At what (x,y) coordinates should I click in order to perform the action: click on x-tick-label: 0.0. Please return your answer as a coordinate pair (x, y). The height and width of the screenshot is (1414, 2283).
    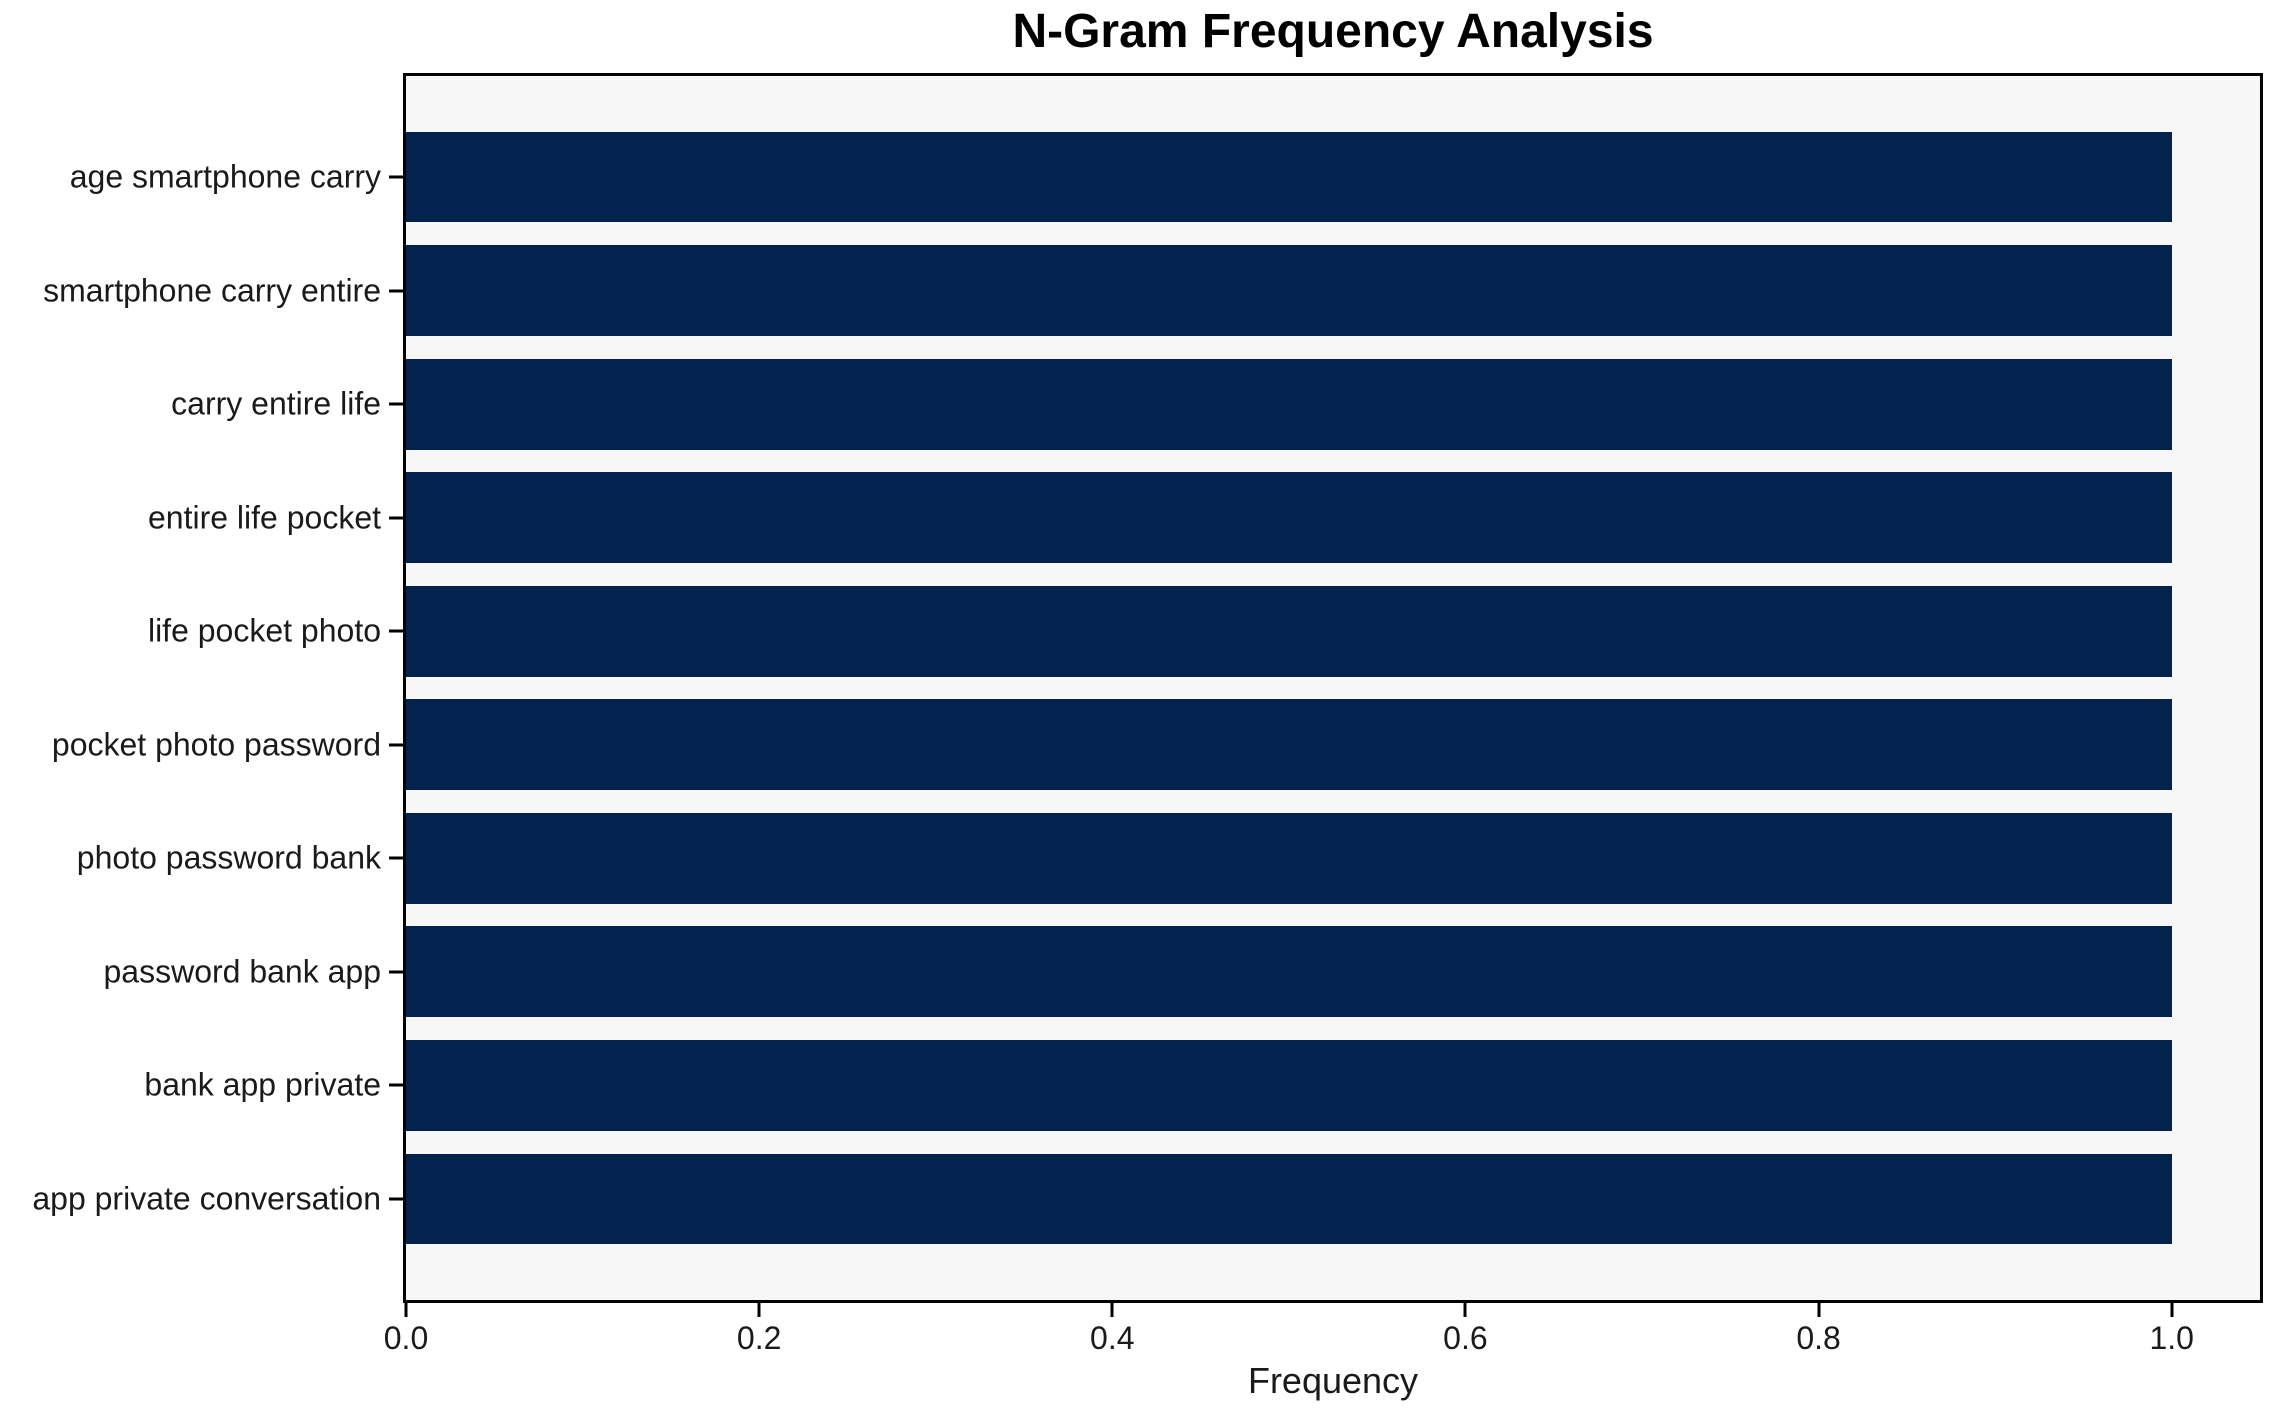
    Looking at the image, I should click on (406, 1338).